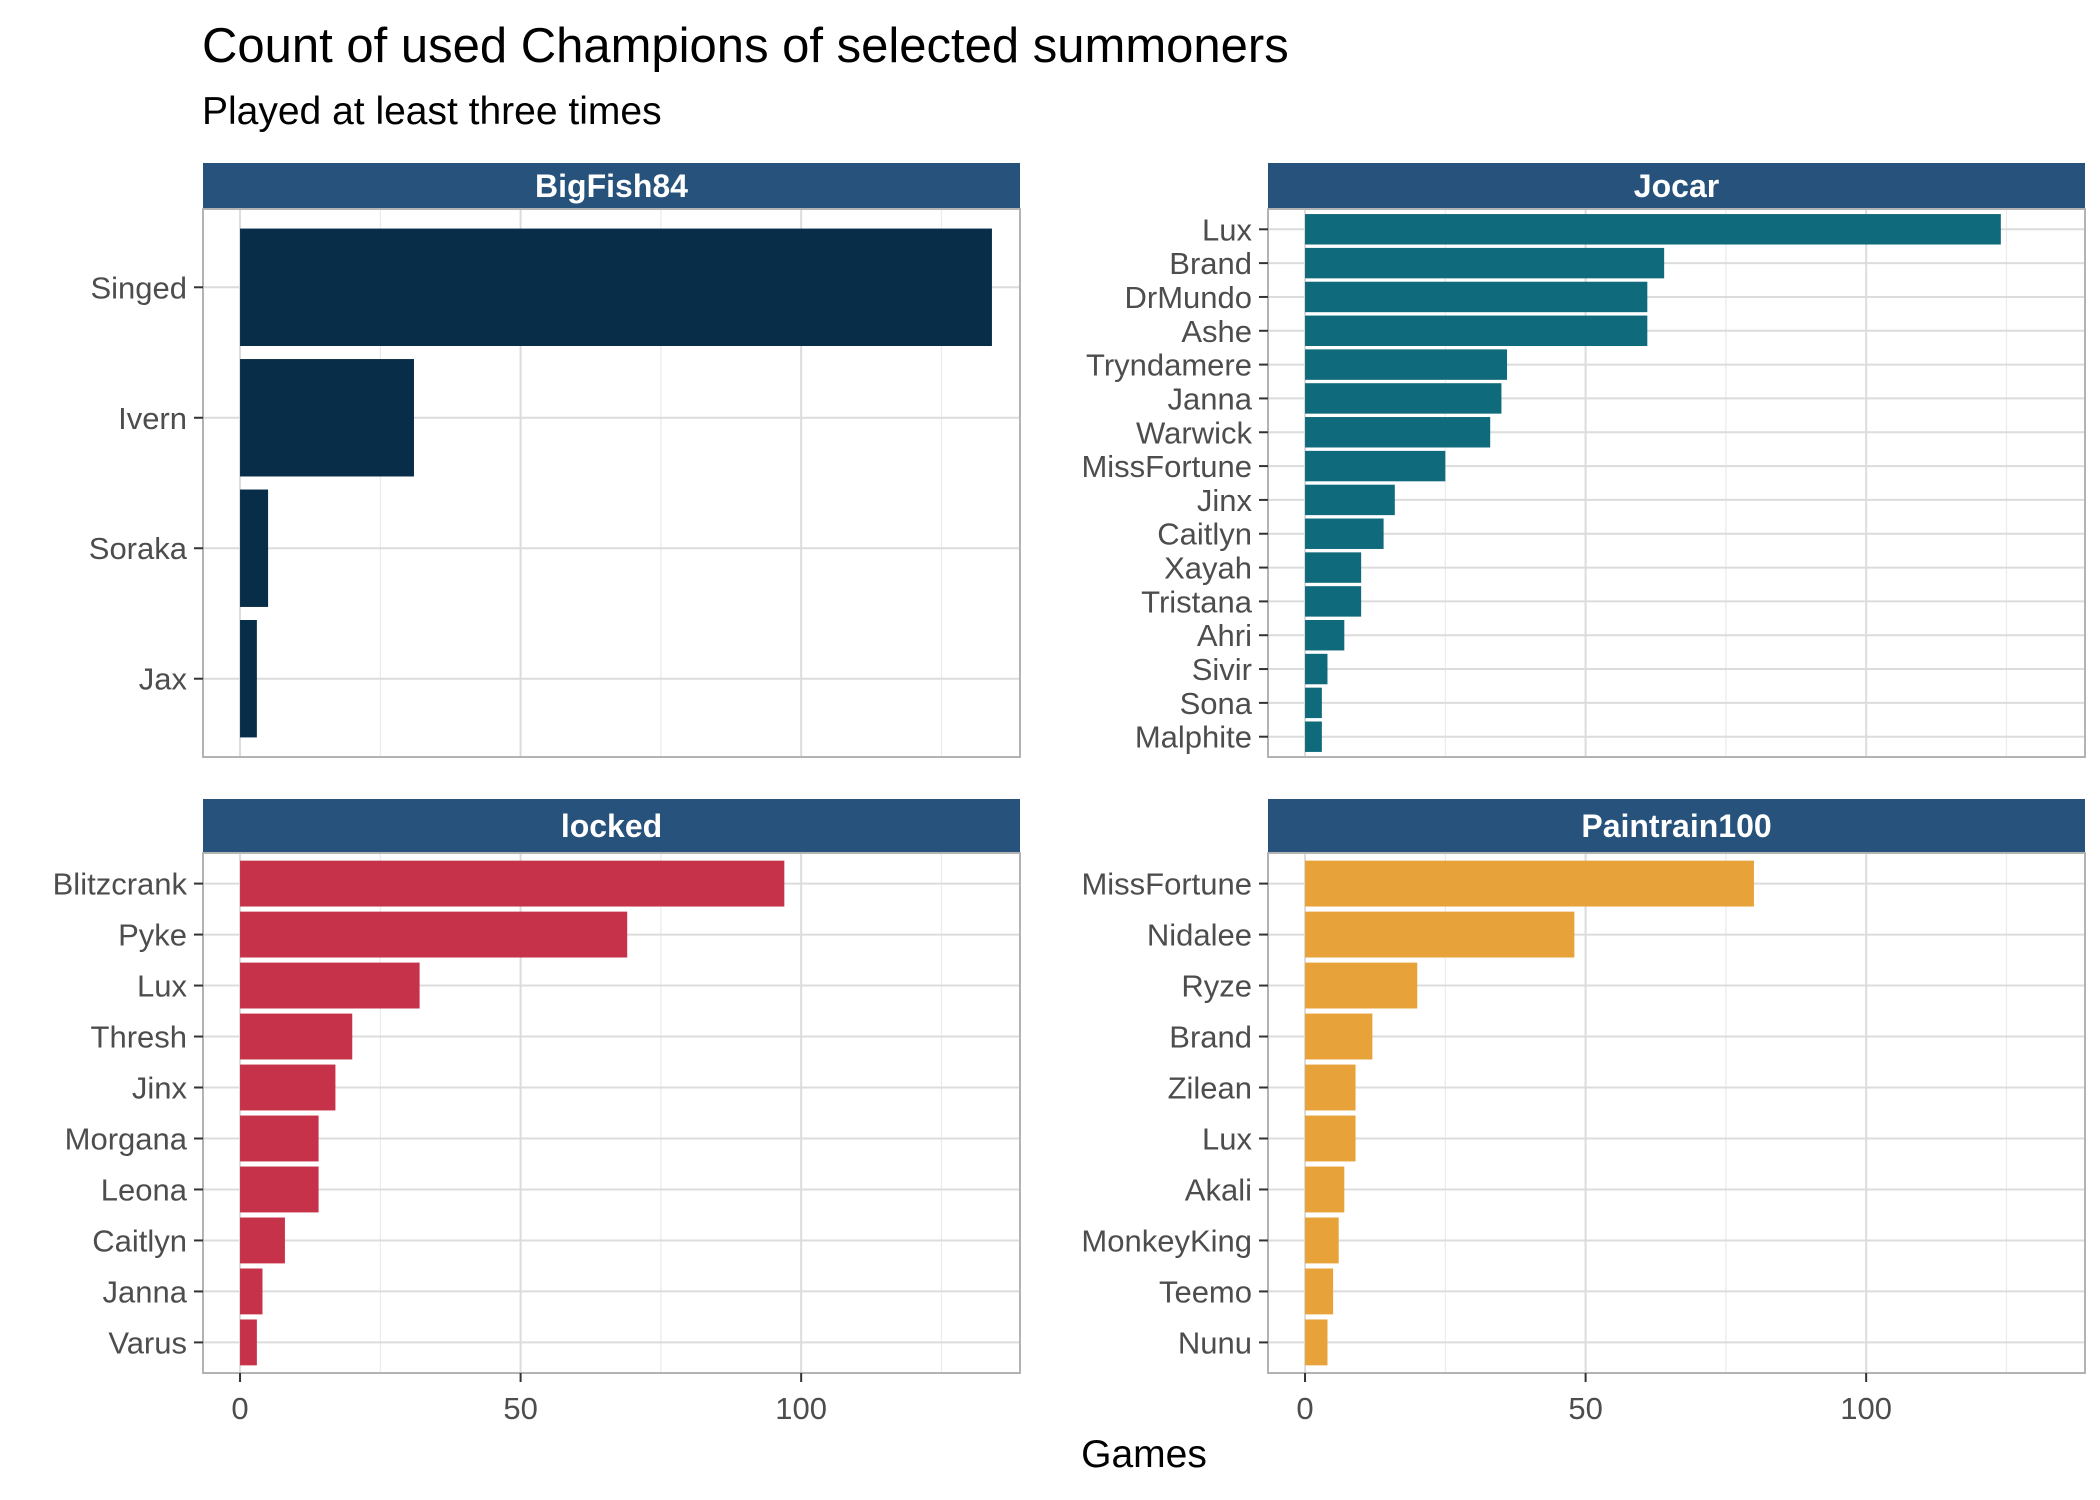 Image resolution: width=2100 pixels, height=1500 pixels. What do you see at coordinates (152, 418) in the screenshot?
I see `y-tick-label: Ivern` at bounding box center [152, 418].